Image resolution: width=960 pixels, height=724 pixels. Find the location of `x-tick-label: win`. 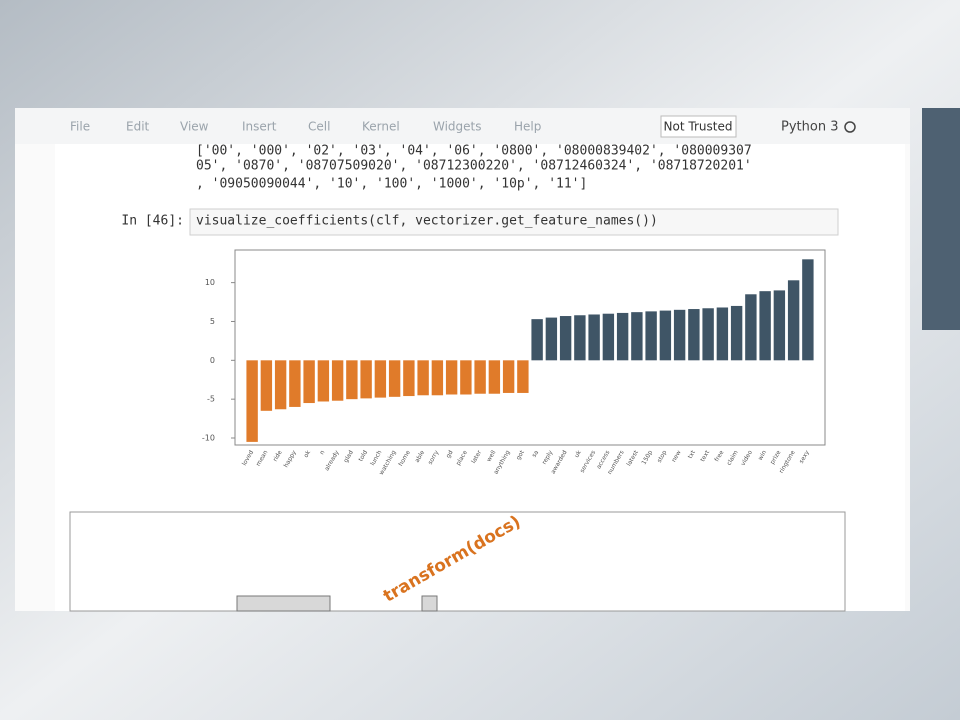

x-tick-label: win is located at coordinates (762, 455).